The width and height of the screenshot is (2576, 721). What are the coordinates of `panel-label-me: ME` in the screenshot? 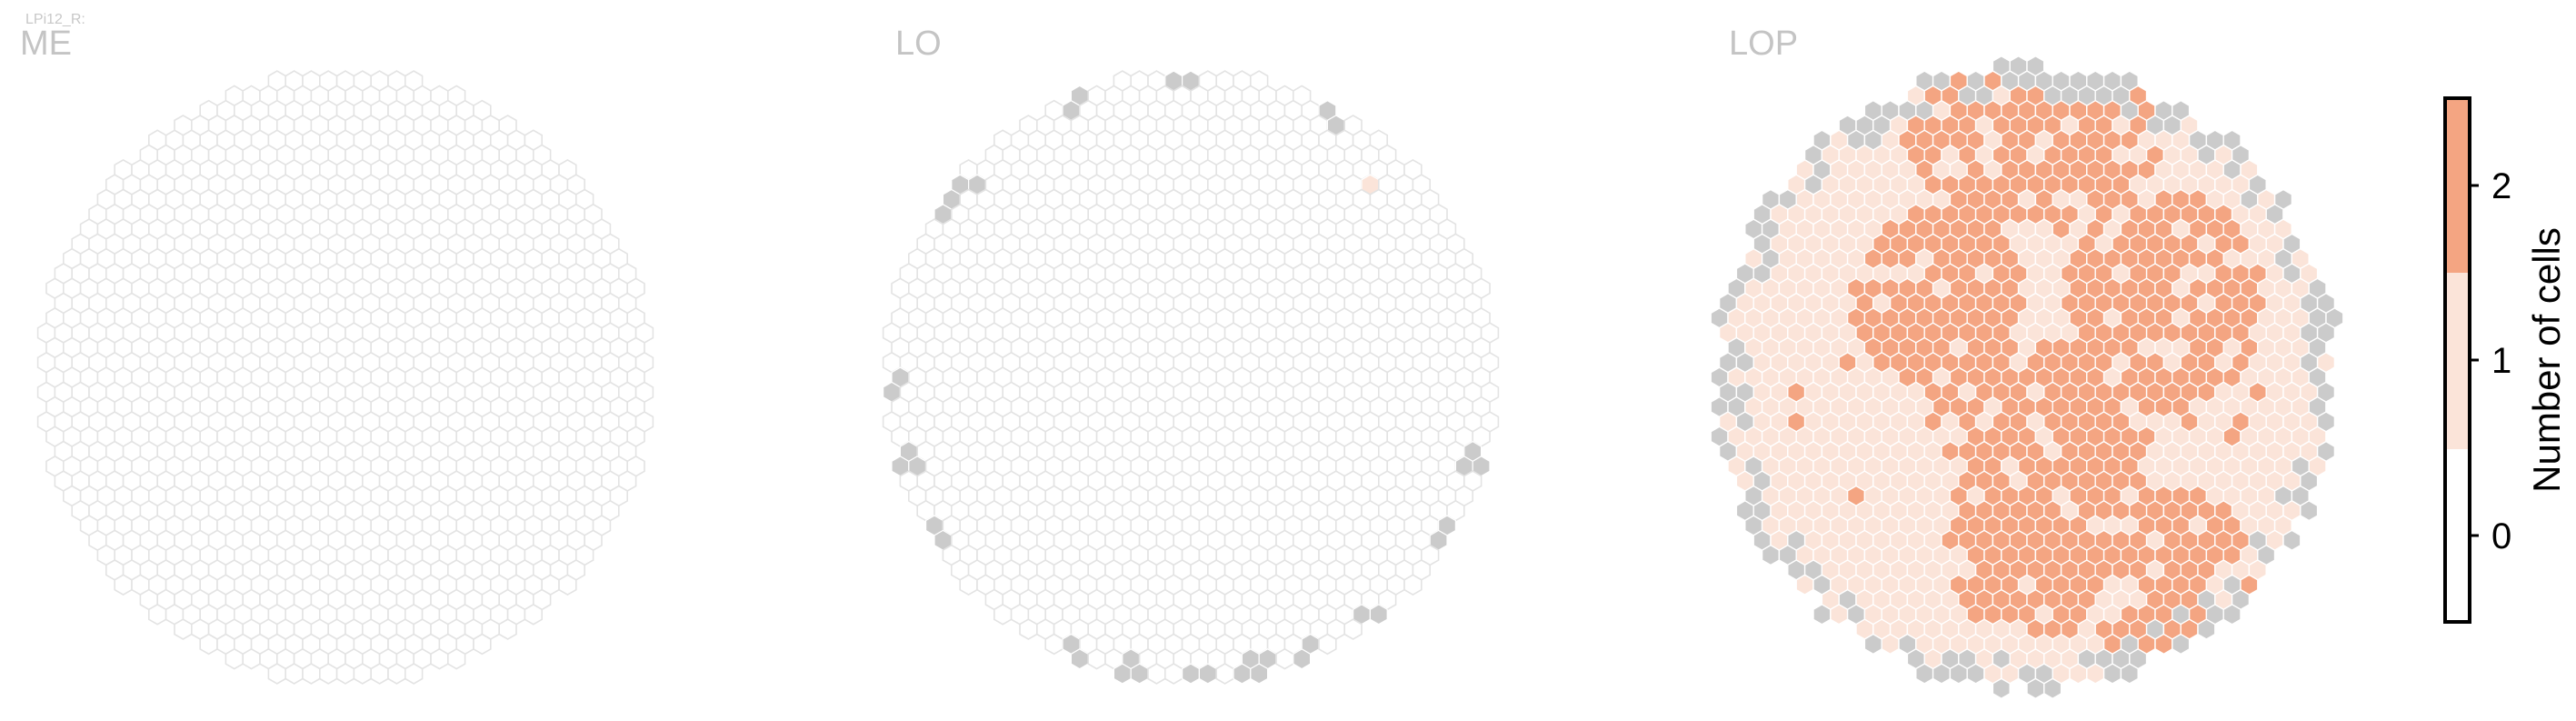 It's located at (46, 44).